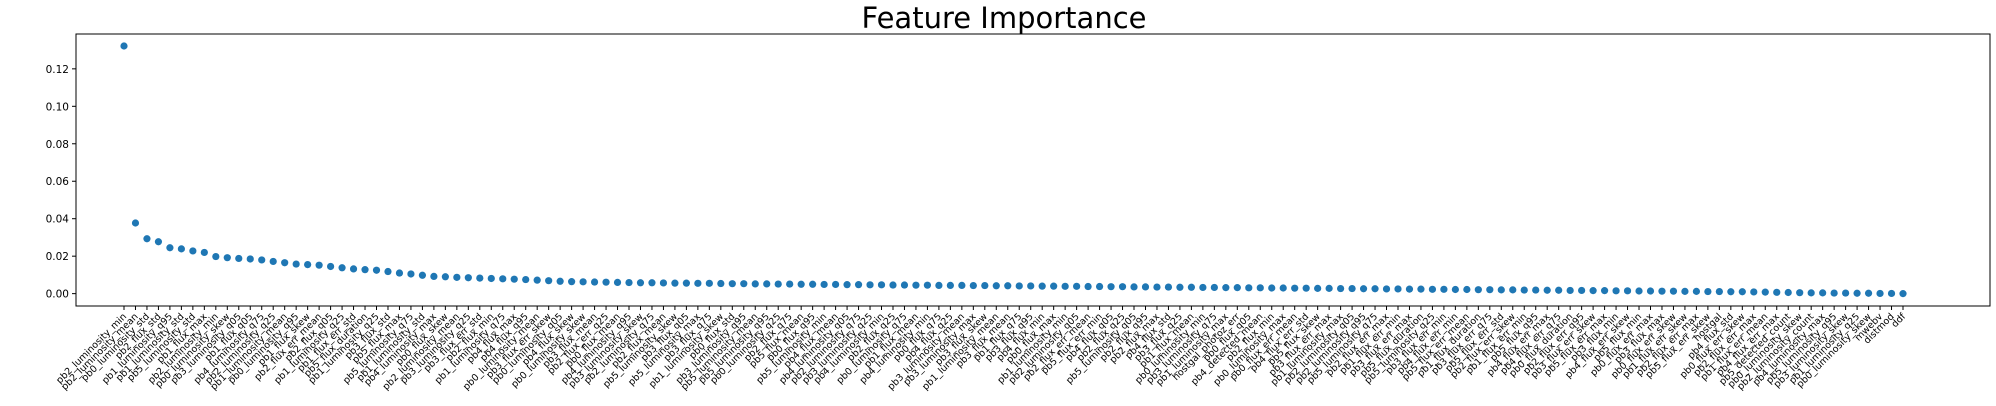  Describe the element at coordinates (57, 107) in the screenshot. I see `y-tick-label: 0.10` at that location.